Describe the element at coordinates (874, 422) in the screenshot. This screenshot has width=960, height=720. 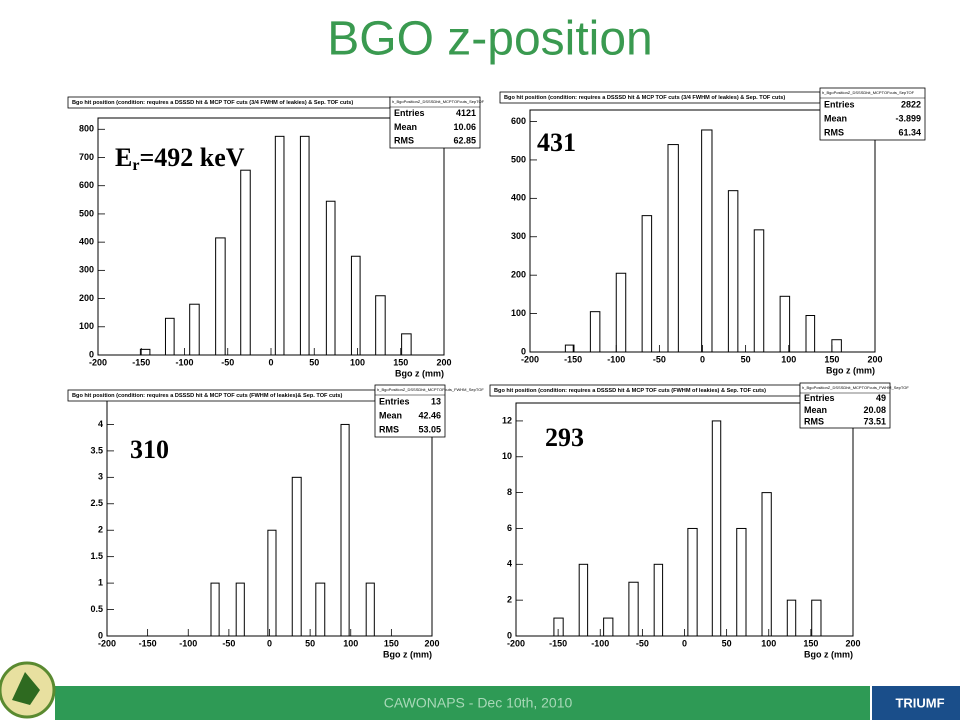
I see `stats-value: 73.51` at that location.